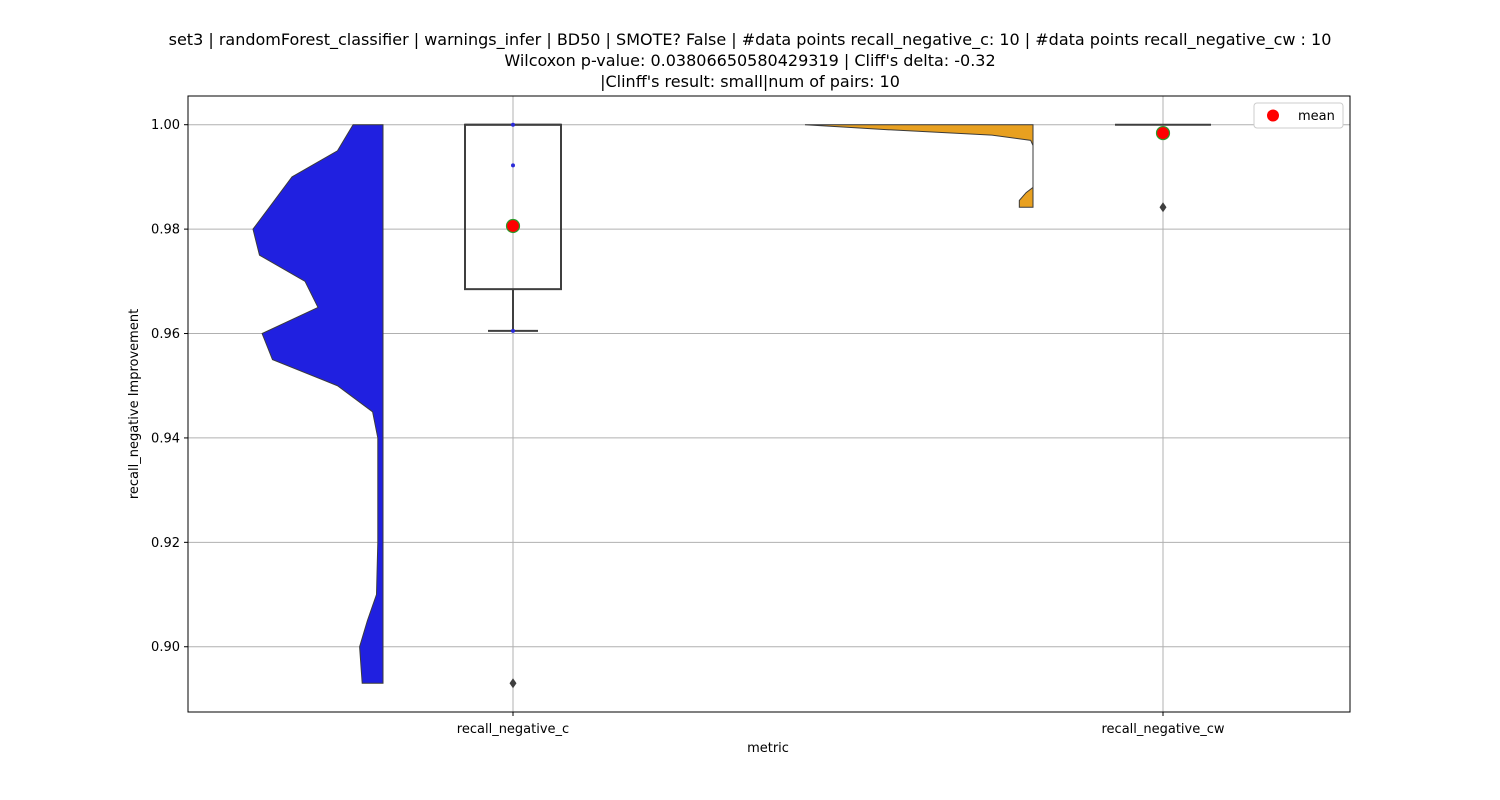 This screenshot has height=800, width=1500. What do you see at coordinates (165, 334) in the screenshot?
I see `y-tick-label: 0.96` at bounding box center [165, 334].